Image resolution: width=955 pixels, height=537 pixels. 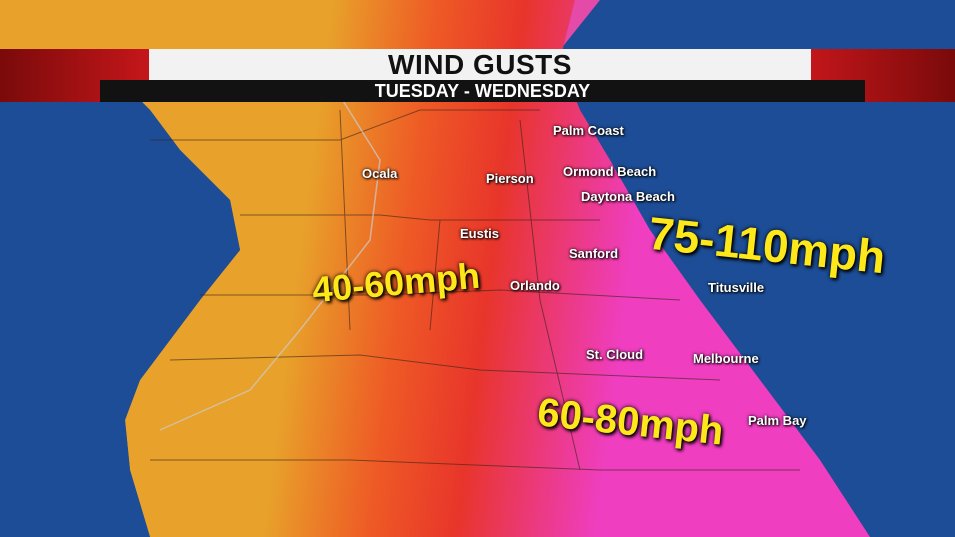 I want to click on city-label: Titusville, so click(x=736, y=287).